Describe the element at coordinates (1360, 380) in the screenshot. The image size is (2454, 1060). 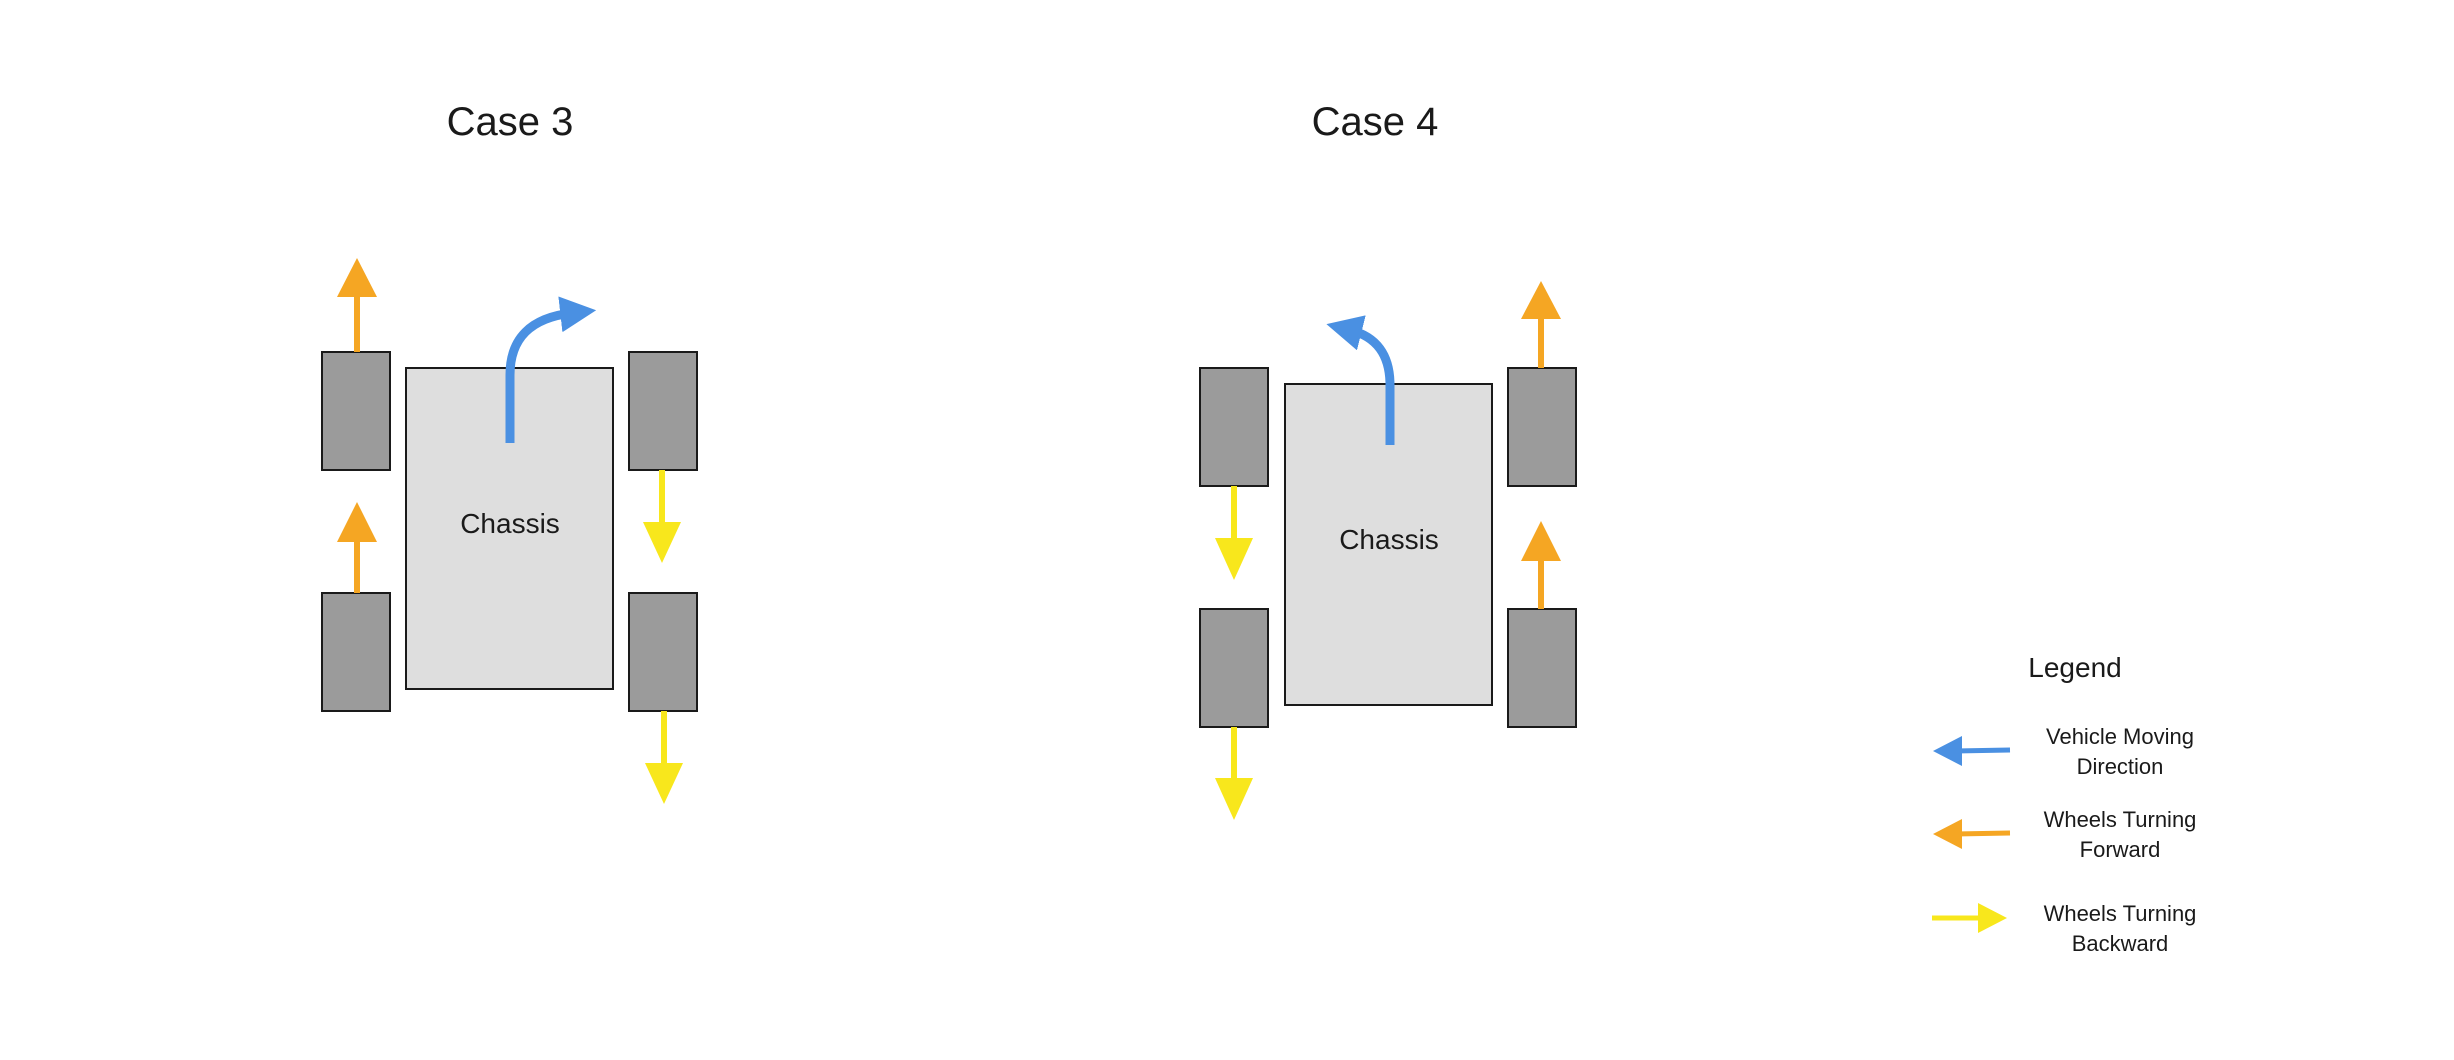
I see `case4-vehicle-direction-arrow` at that location.